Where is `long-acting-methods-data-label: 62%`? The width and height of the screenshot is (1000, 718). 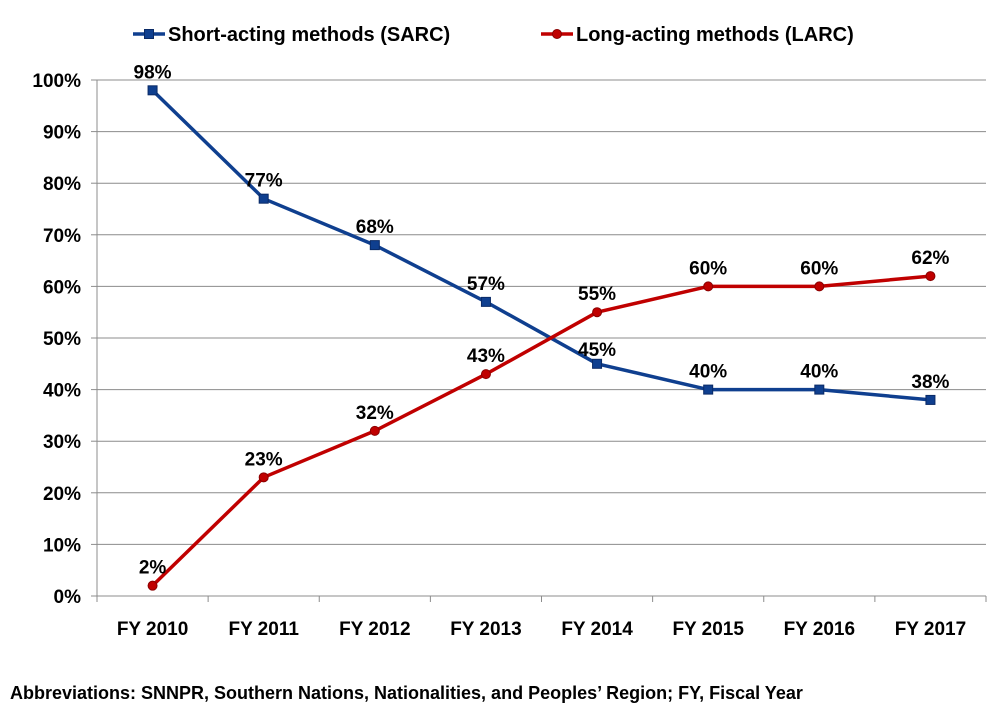
long-acting-methods-data-label: 62% is located at coordinates (930, 258).